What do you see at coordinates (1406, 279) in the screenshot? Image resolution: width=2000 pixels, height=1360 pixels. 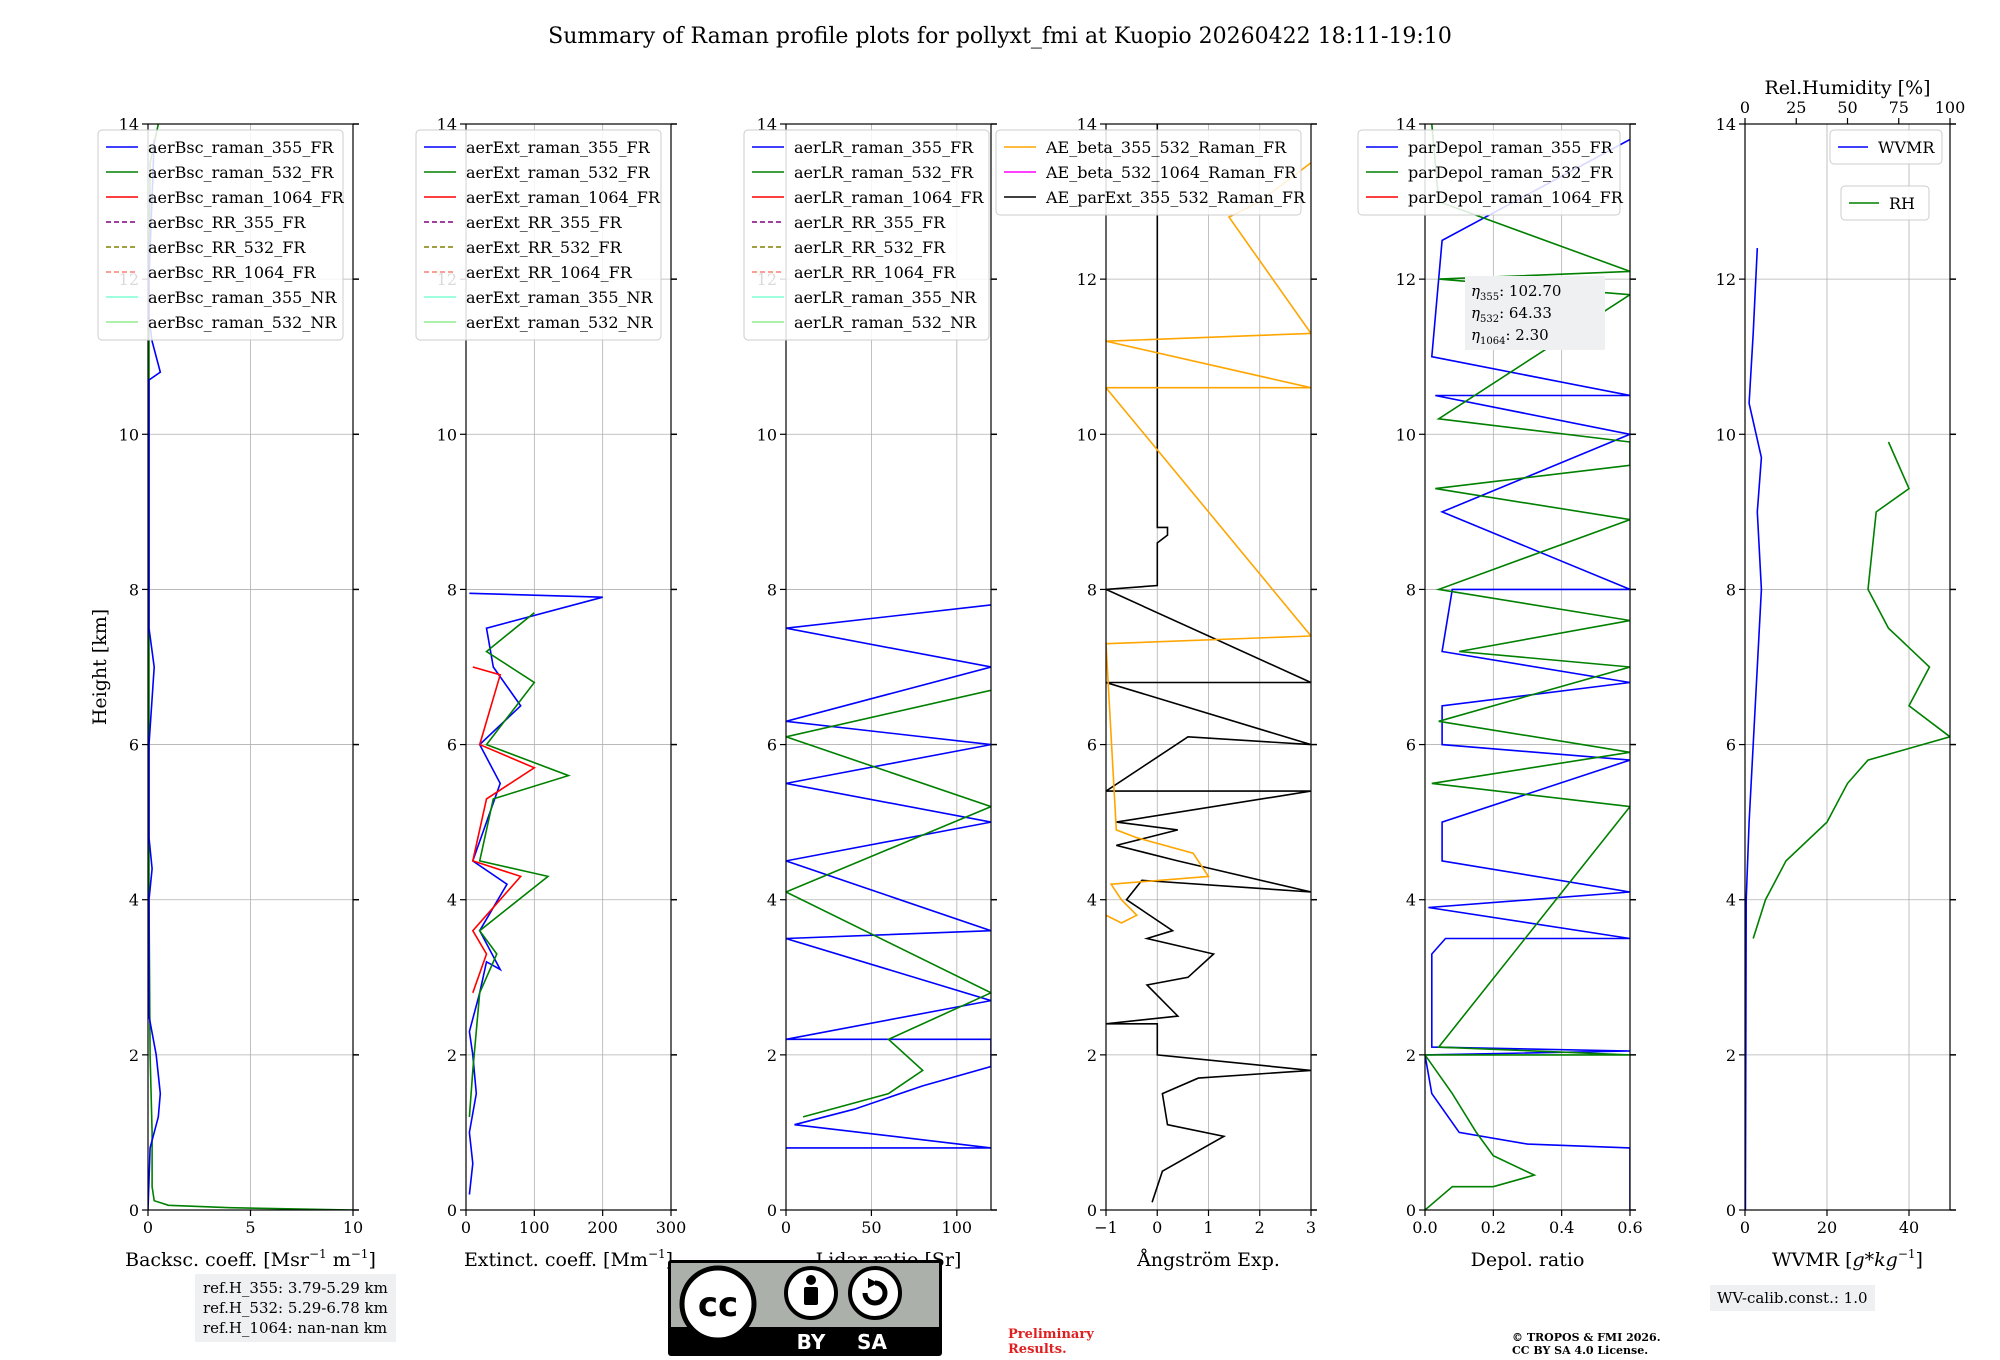 I see `ytick-label-depol-6: 12` at bounding box center [1406, 279].